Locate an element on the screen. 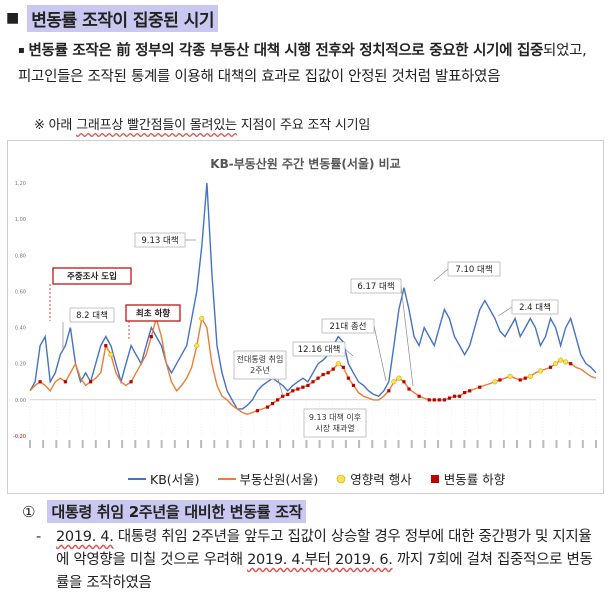 The image size is (608, 597). annotation-label: 9.13 대책 이후 is located at coordinates (335, 417).